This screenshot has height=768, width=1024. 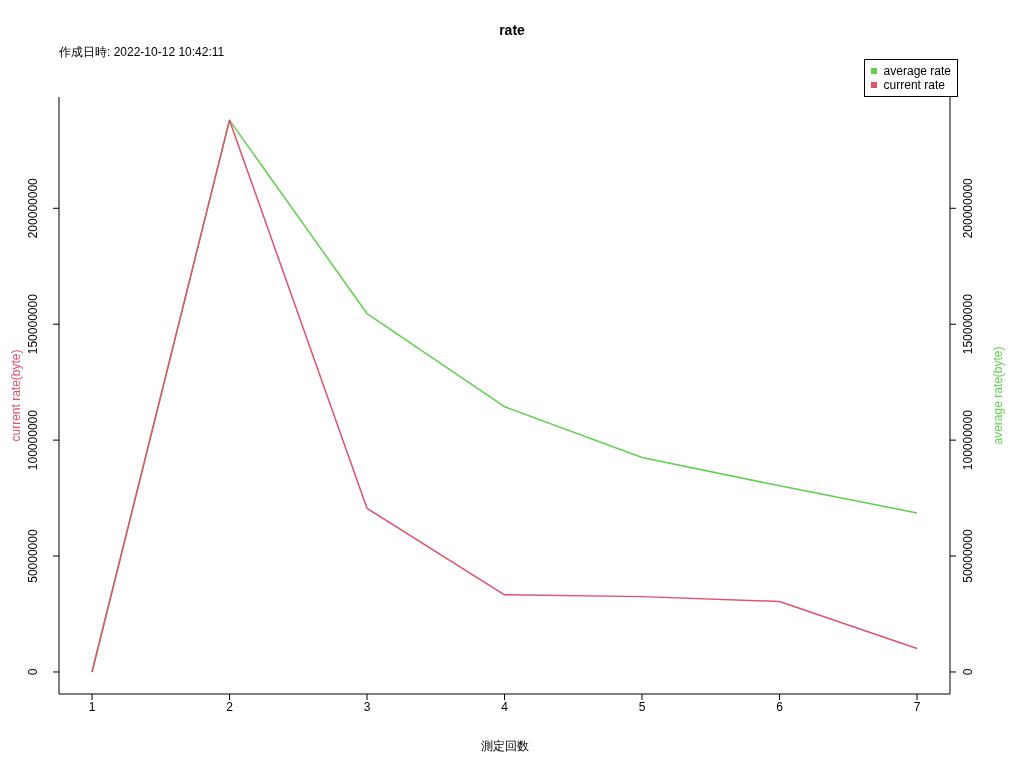 I want to click on y-tick-label: 50000000, so click(x=33, y=556).